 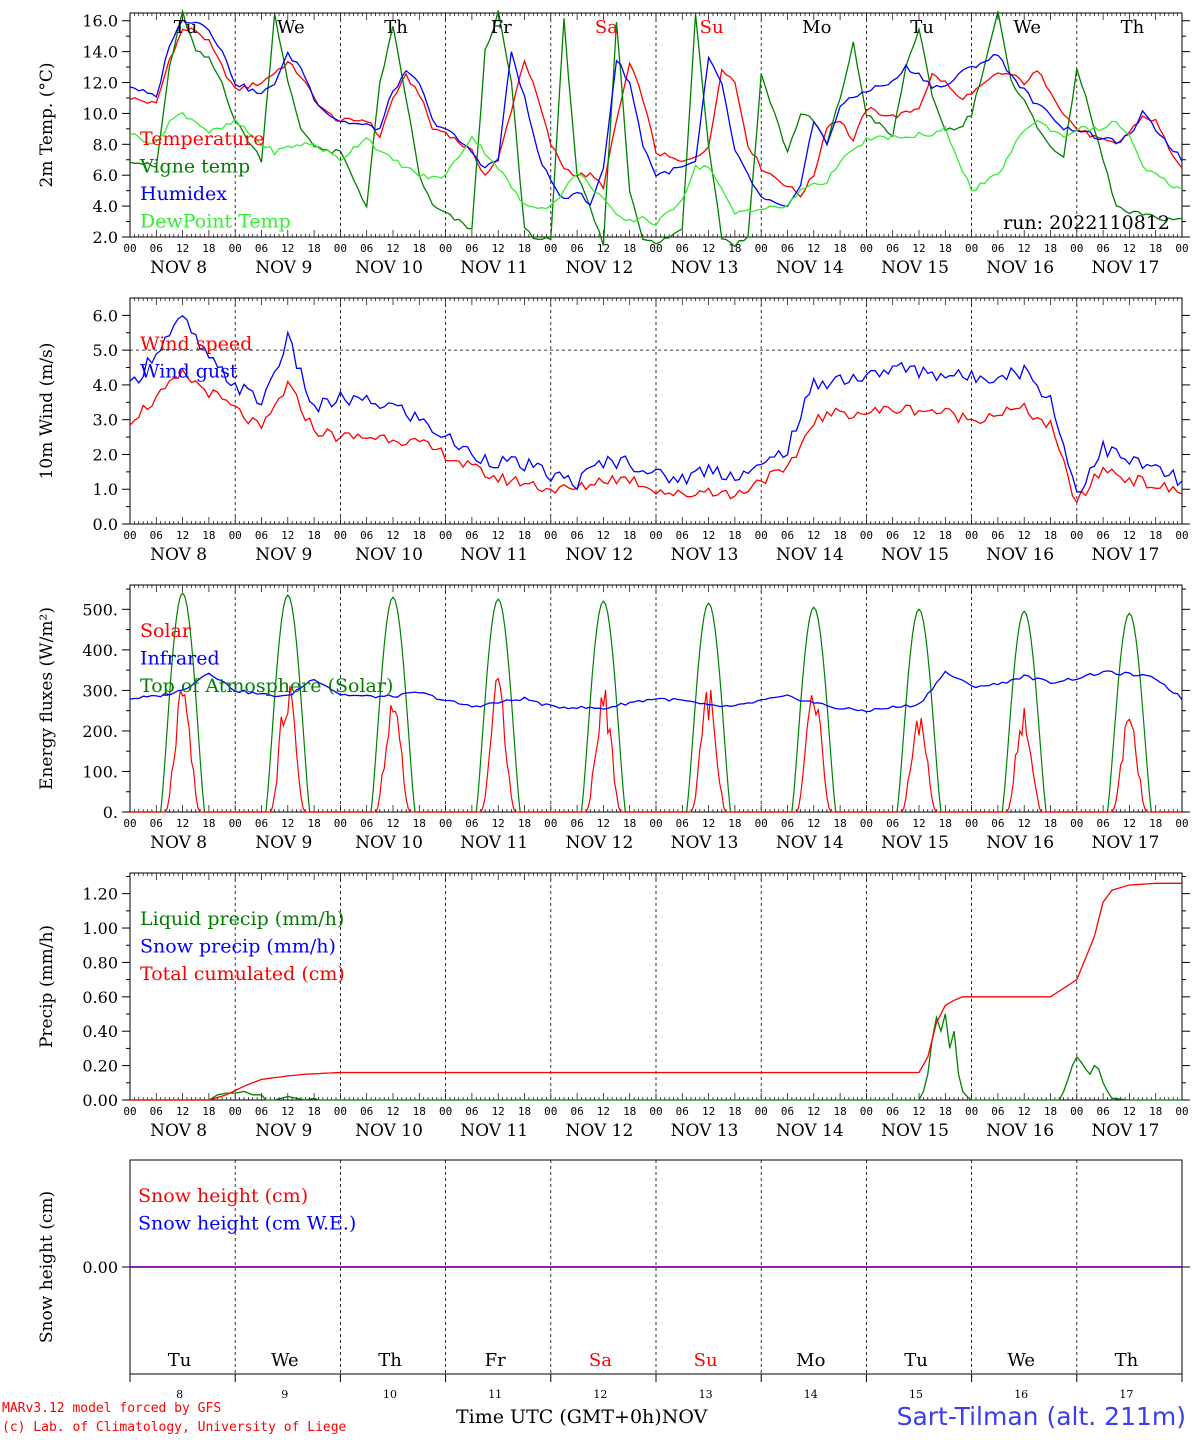 What do you see at coordinates (100, 83) in the screenshot?
I see `y-tick-label: 12.0` at bounding box center [100, 83].